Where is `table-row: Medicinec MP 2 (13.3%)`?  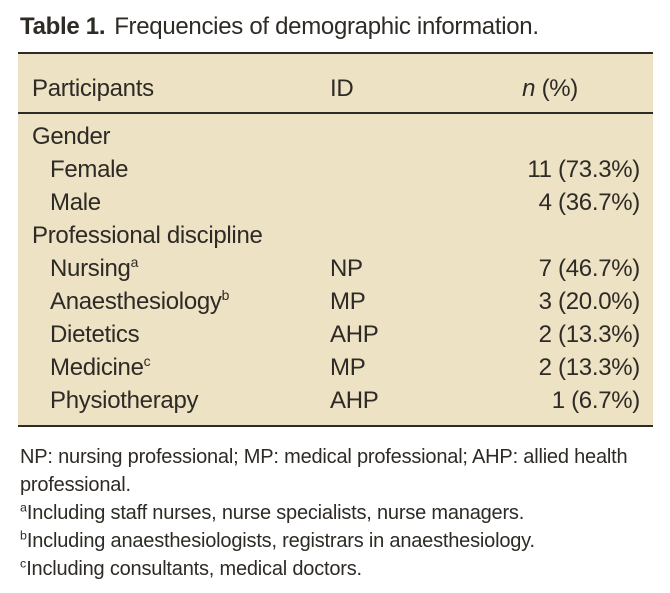
table-row: Medicinec MP 2 (13.3%) is located at coordinates (335, 367).